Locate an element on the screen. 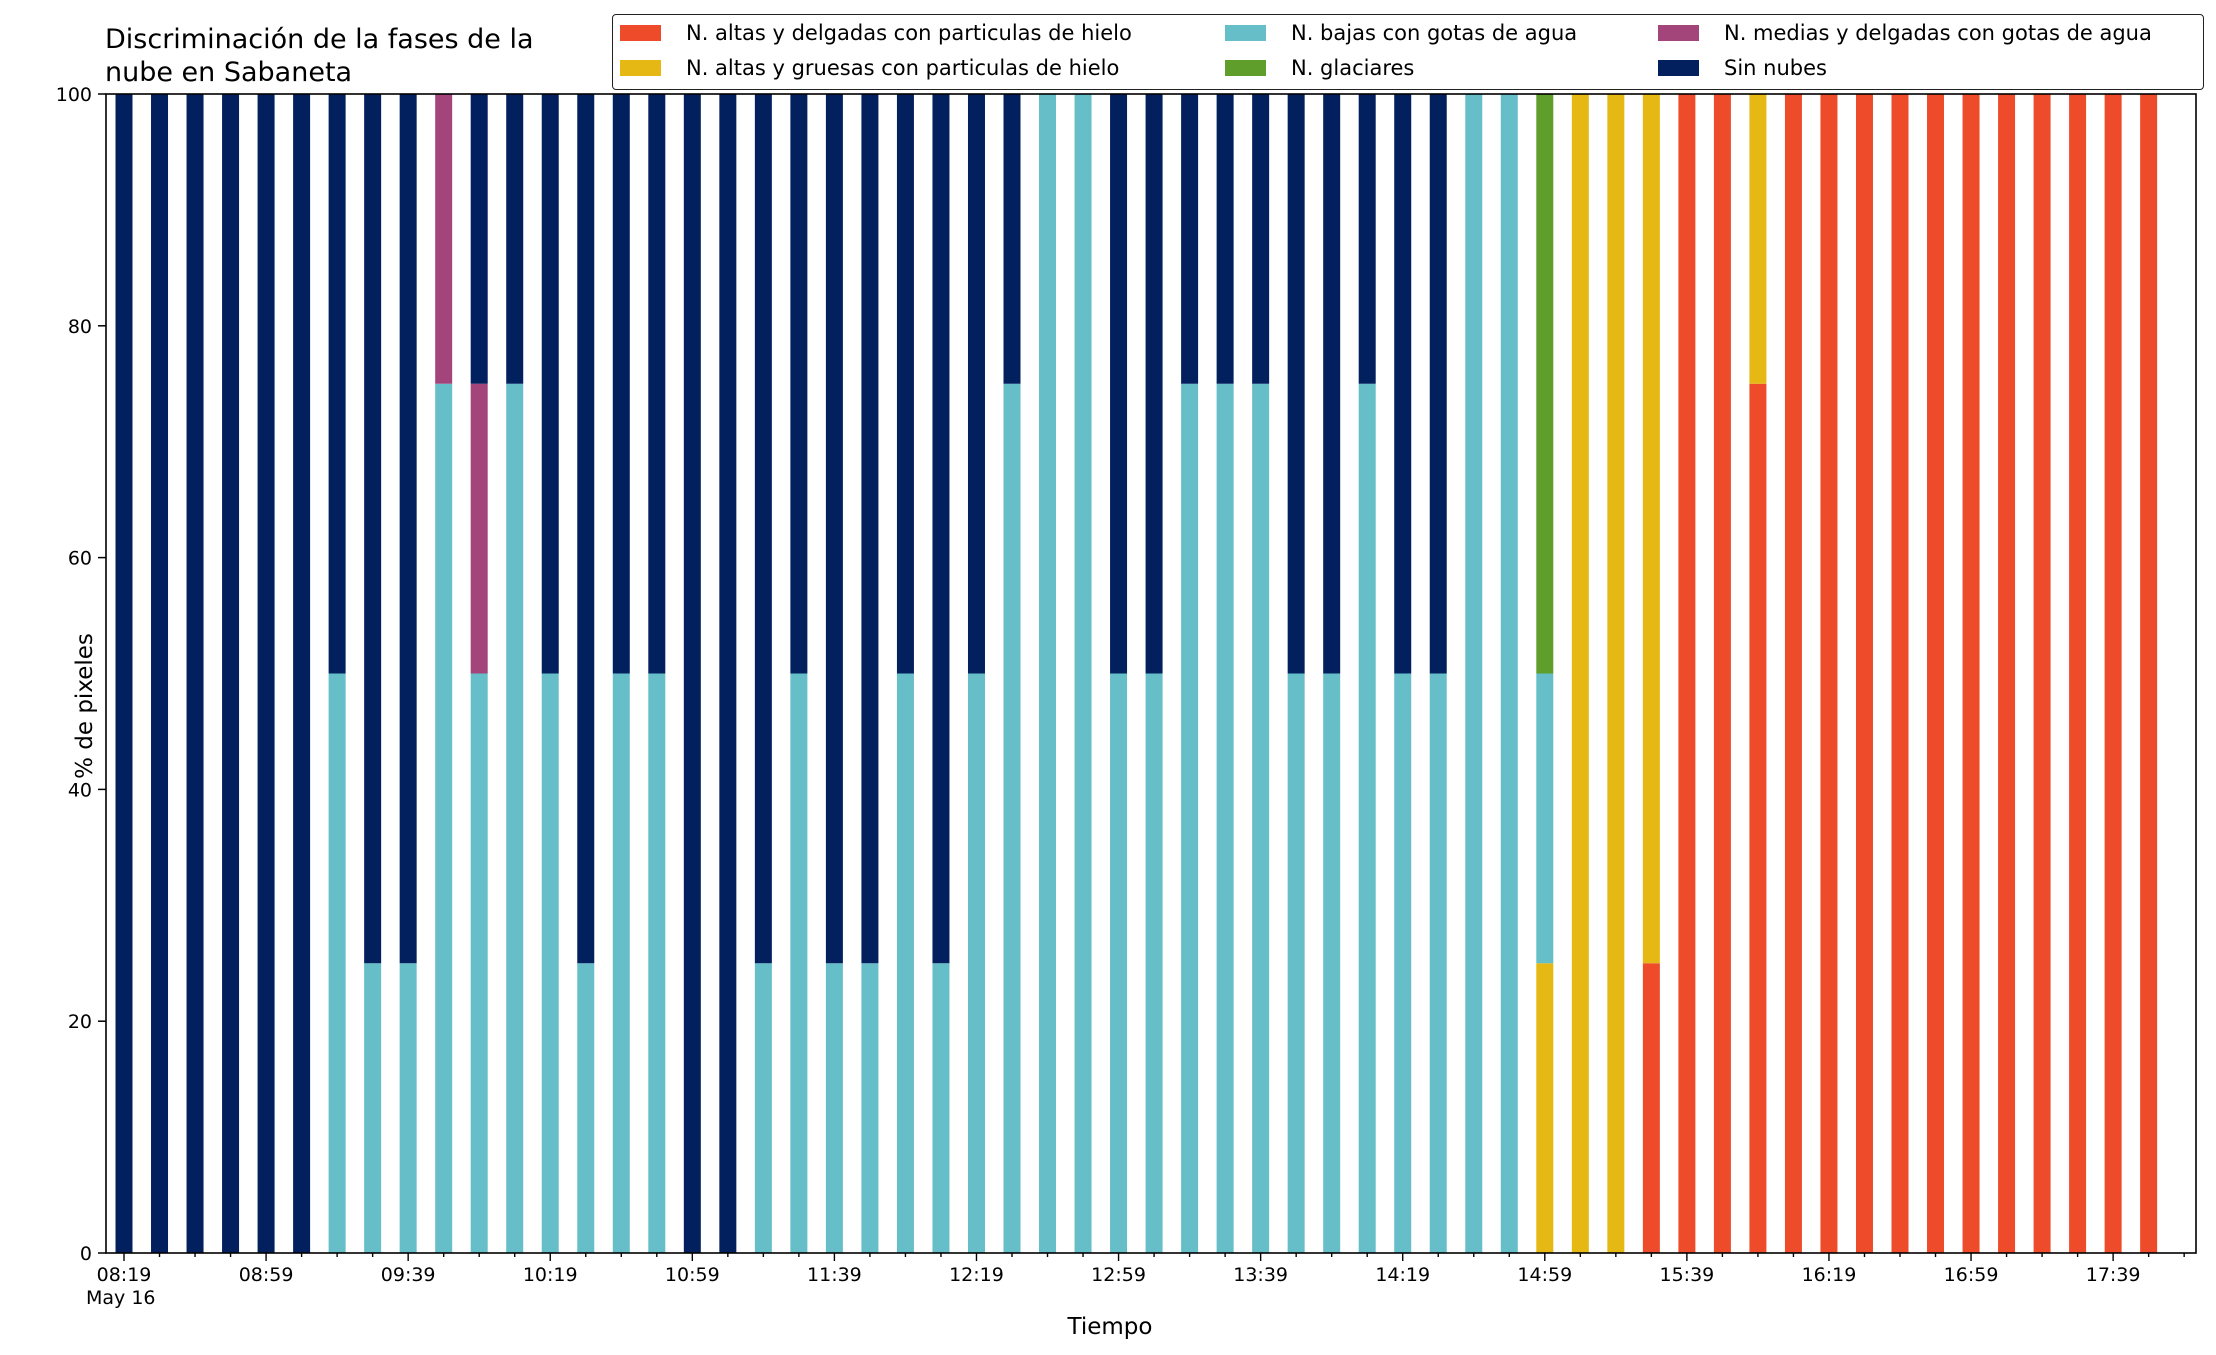 The height and width of the screenshot is (1355, 2216). x-tick-label: 17:39 is located at coordinates (2113, 1275).